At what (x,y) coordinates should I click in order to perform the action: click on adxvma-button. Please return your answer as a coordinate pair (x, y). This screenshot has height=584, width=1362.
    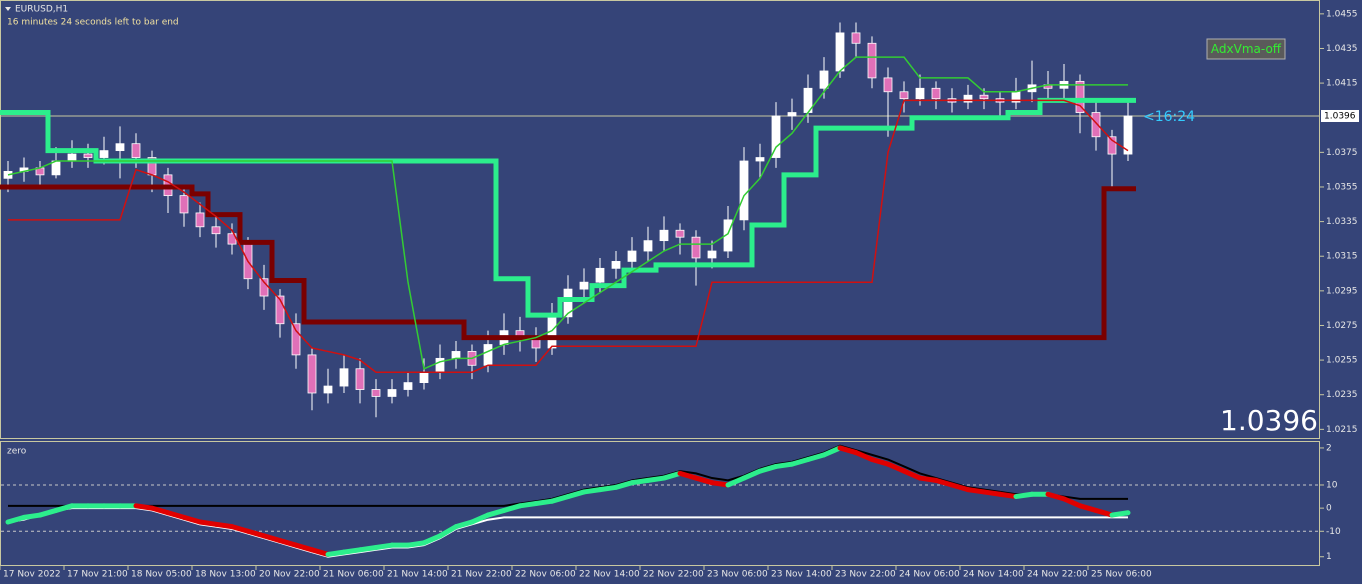
    Looking at the image, I should click on (1246, 49).